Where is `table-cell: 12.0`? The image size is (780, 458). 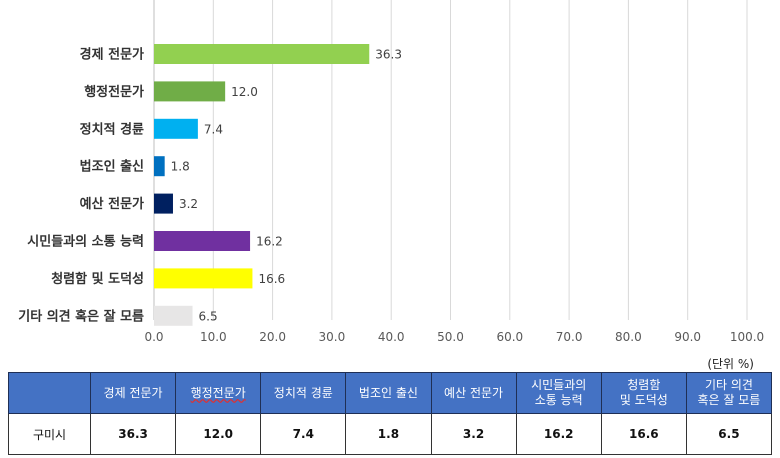
table-cell: 12.0 is located at coordinates (218, 434).